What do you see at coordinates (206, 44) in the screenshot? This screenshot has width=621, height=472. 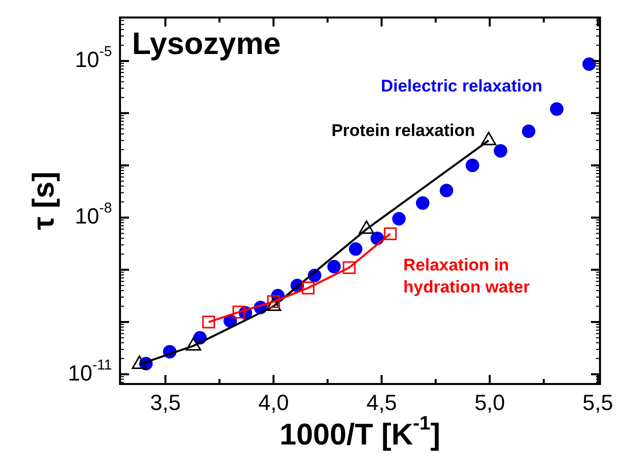 I see `chart-title: Lysozyme` at bounding box center [206, 44].